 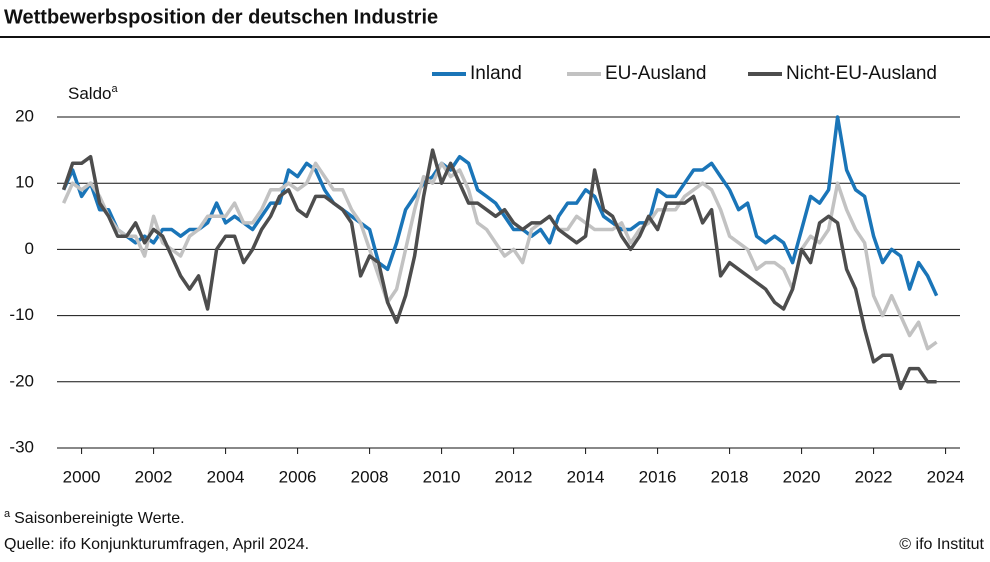 What do you see at coordinates (658, 476) in the screenshot?
I see `x-tick-label: 2016` at bounding box center [658, 476].